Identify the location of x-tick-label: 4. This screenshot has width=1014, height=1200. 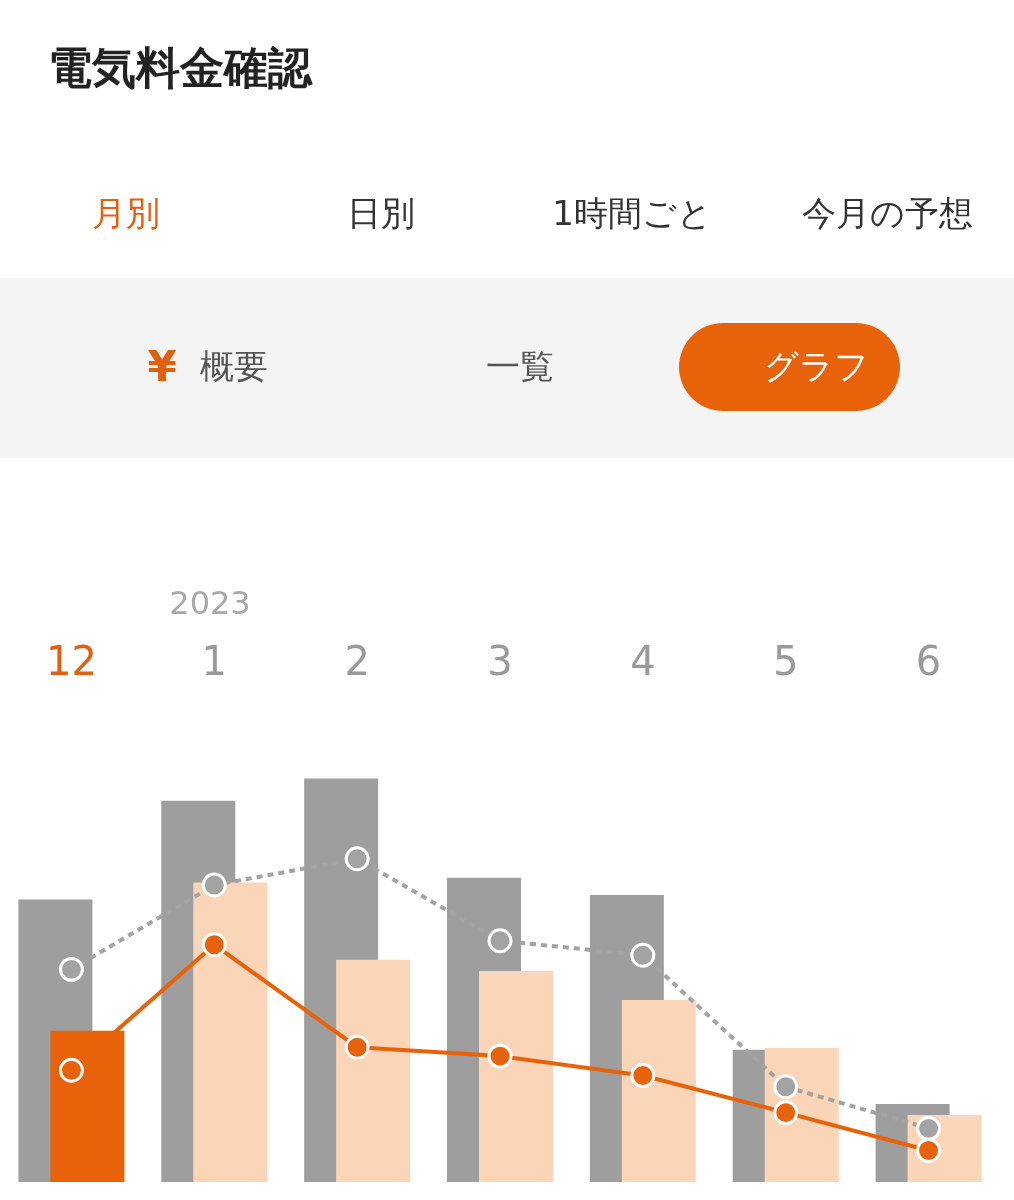
(643, 660).